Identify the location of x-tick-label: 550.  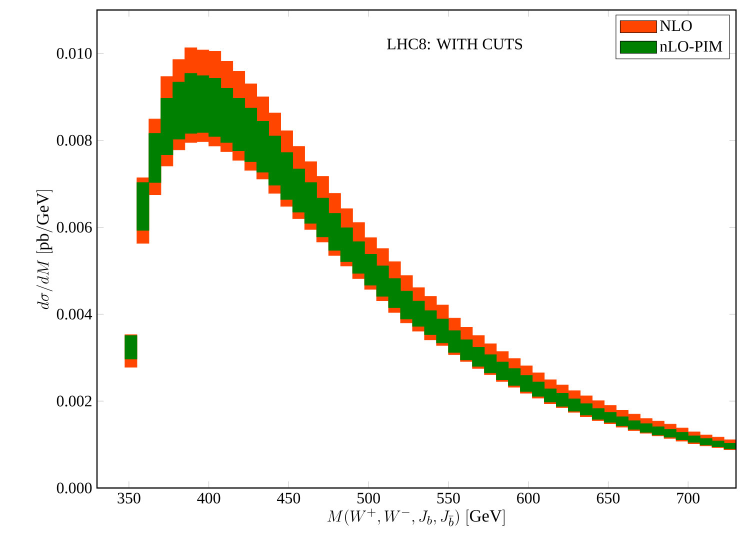
(448, 498).